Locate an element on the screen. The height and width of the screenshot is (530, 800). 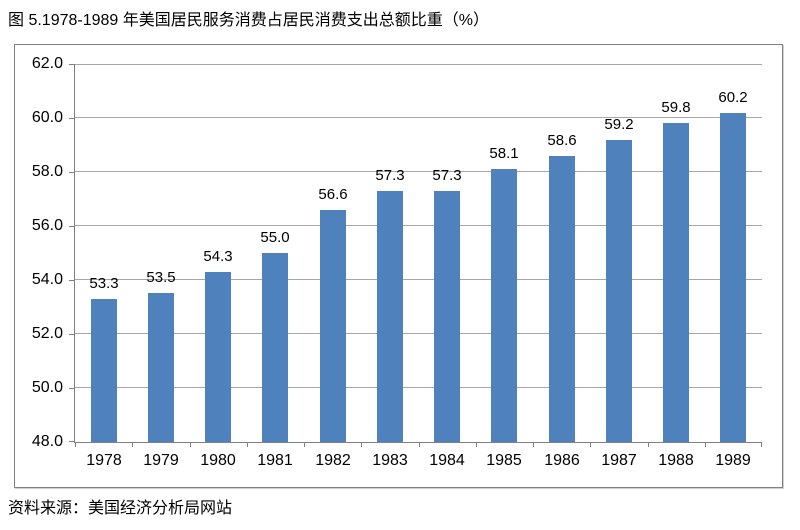
bar-value-label: 56.6 is located at coordinates (333, 194).